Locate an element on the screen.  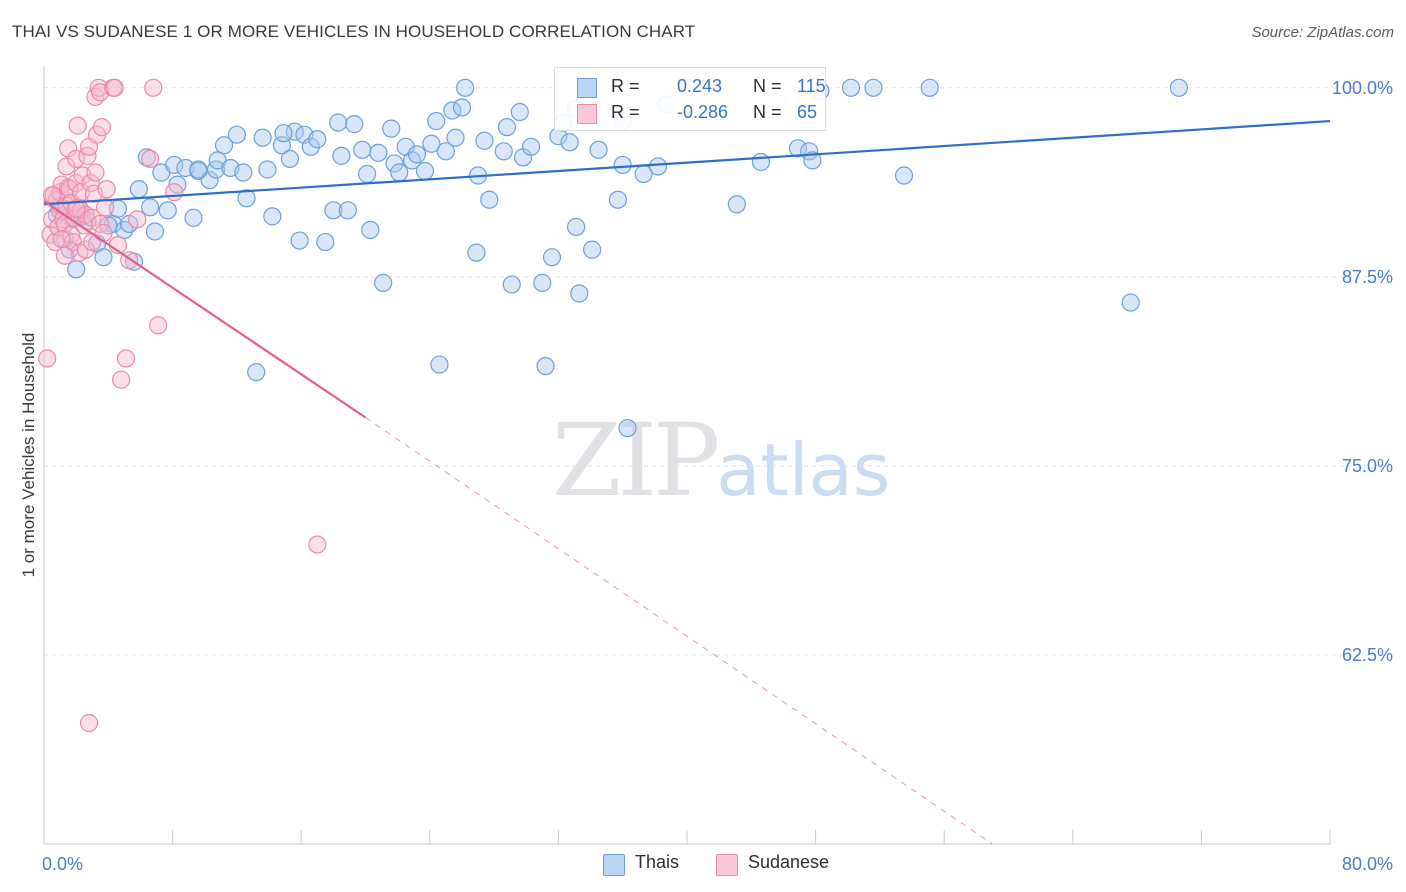
y-tick-label: 100.0% is located at coordinates (1362, 88).